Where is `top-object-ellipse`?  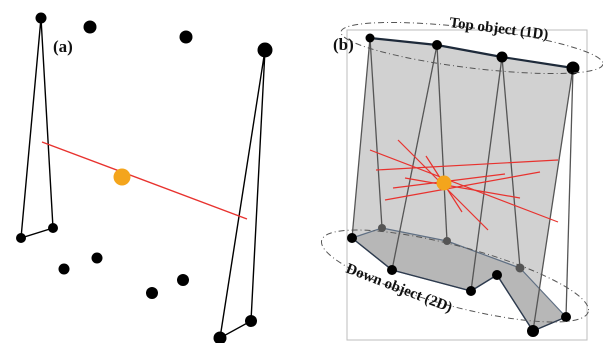 top-object-ellipse is located at coordinates (471, 48).